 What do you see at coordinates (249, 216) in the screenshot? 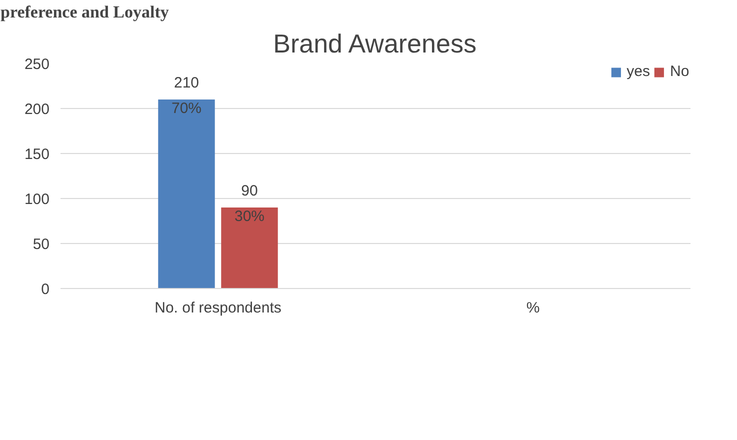
I see `annotation: 30%` at bounding box center [249, 216].